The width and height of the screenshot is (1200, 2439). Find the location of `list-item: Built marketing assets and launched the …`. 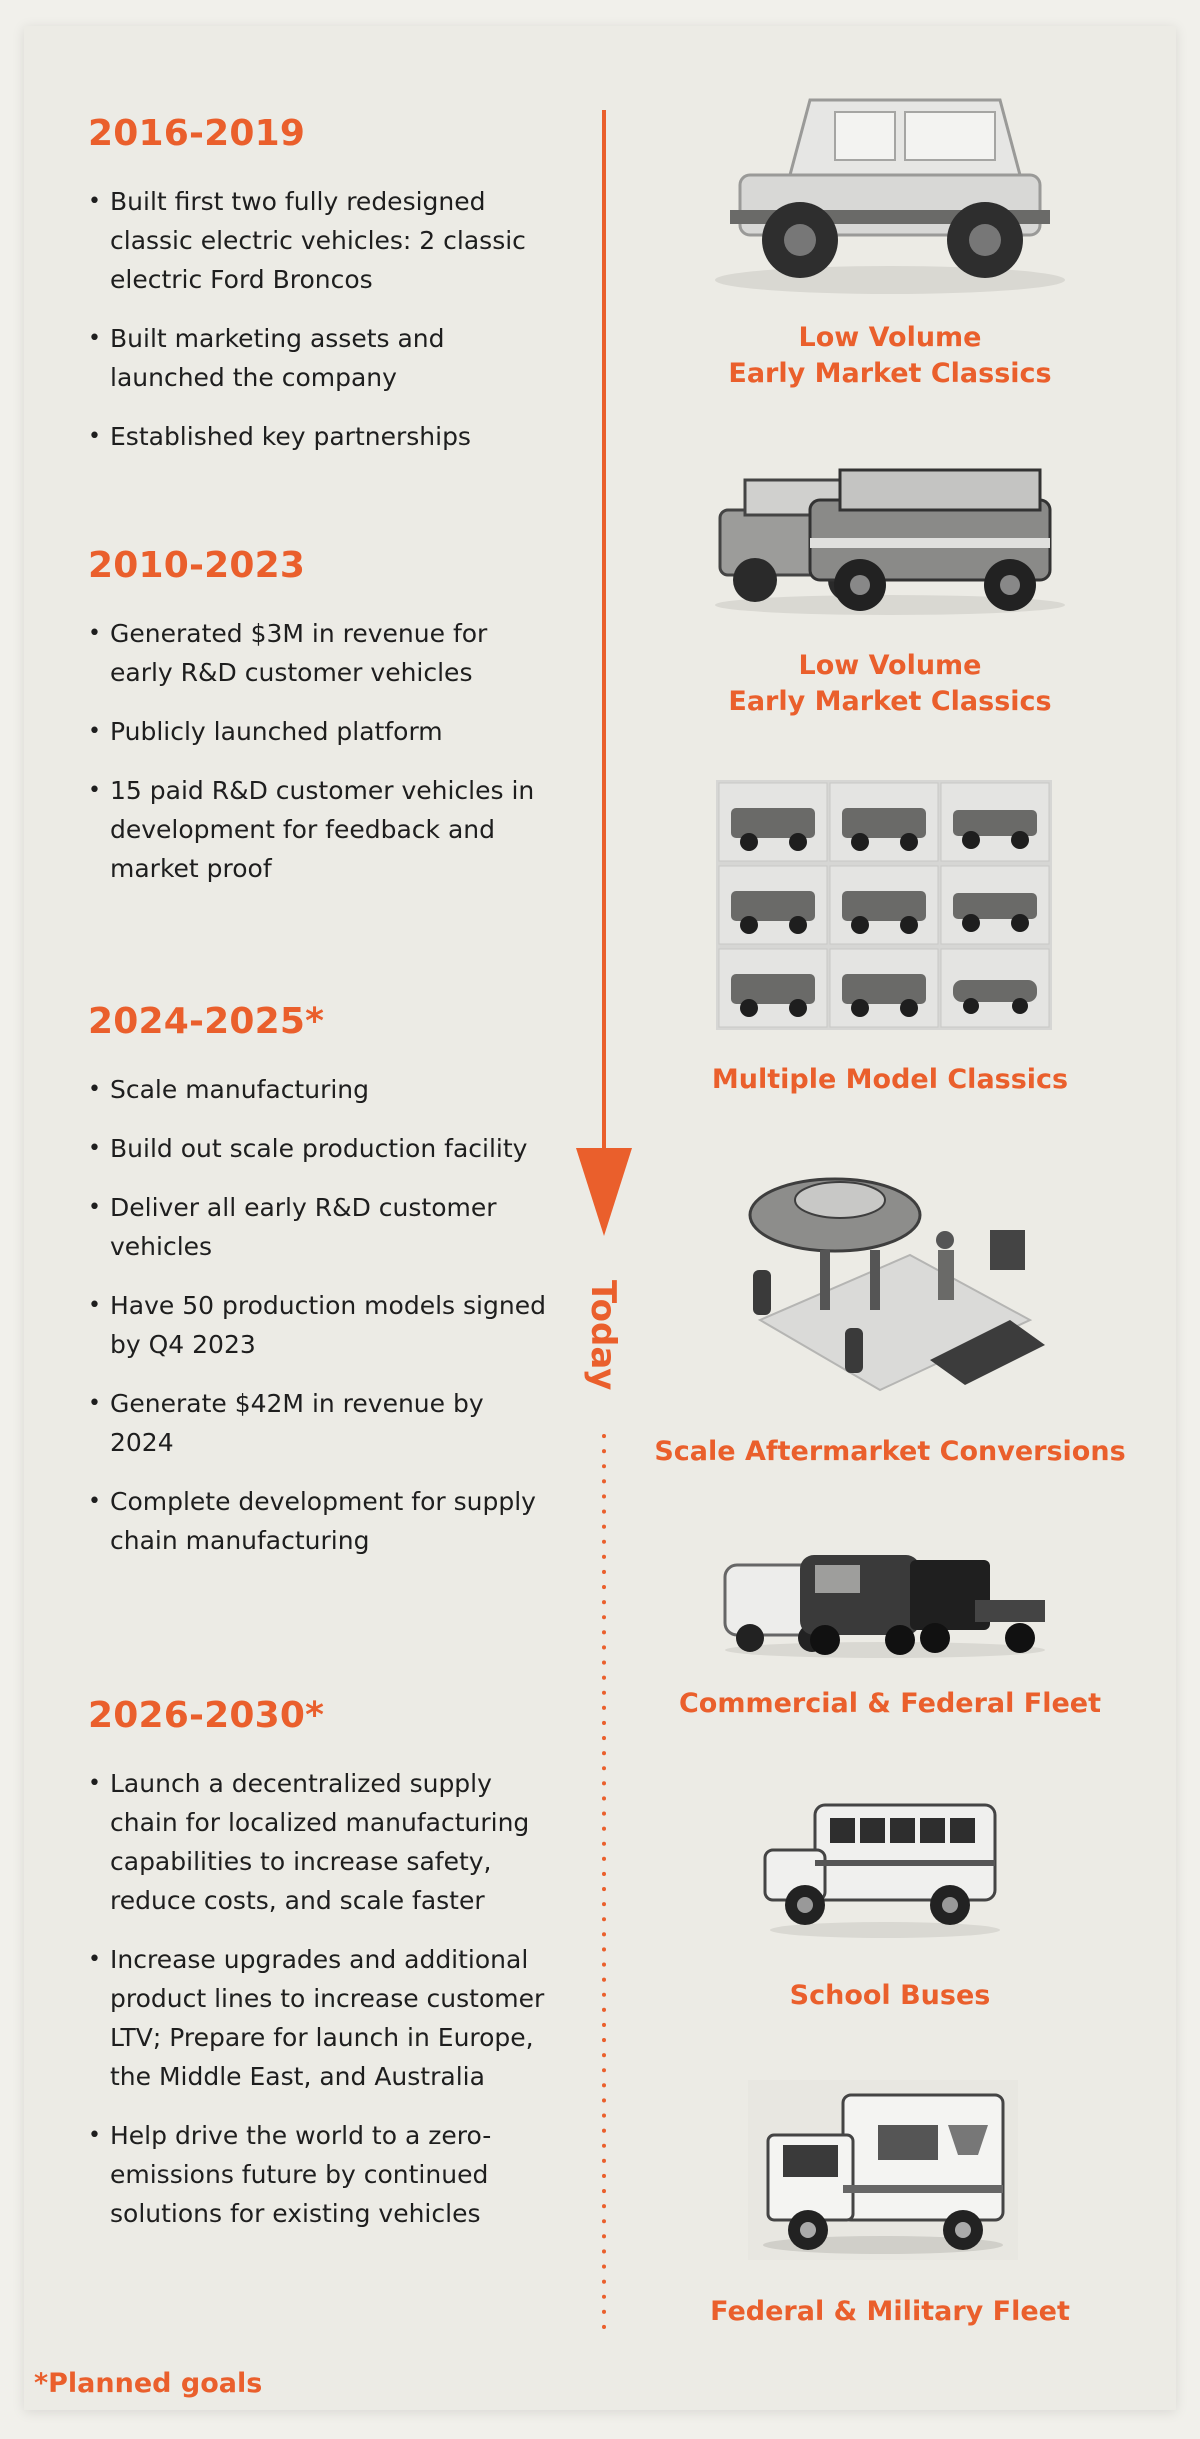

list-item: Built marketing assets and launched the … is located at coordinates (318, 358).